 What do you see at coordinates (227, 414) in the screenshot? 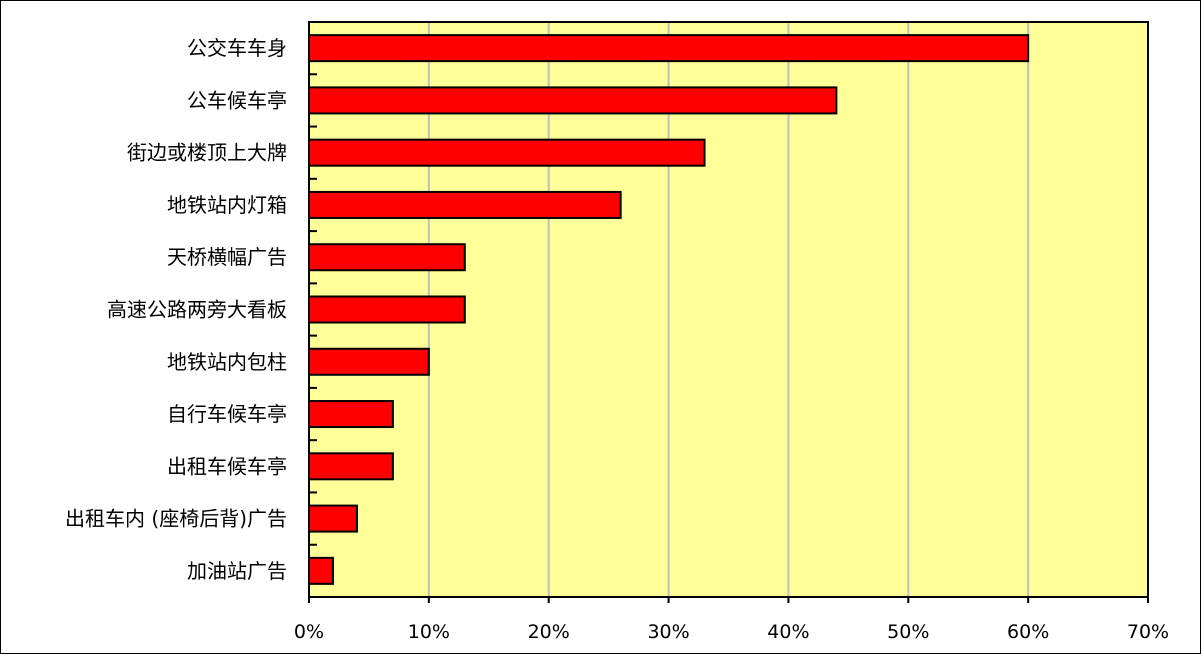
I see `category-label: 自行车候车亭` at bounding box center [227, 414].